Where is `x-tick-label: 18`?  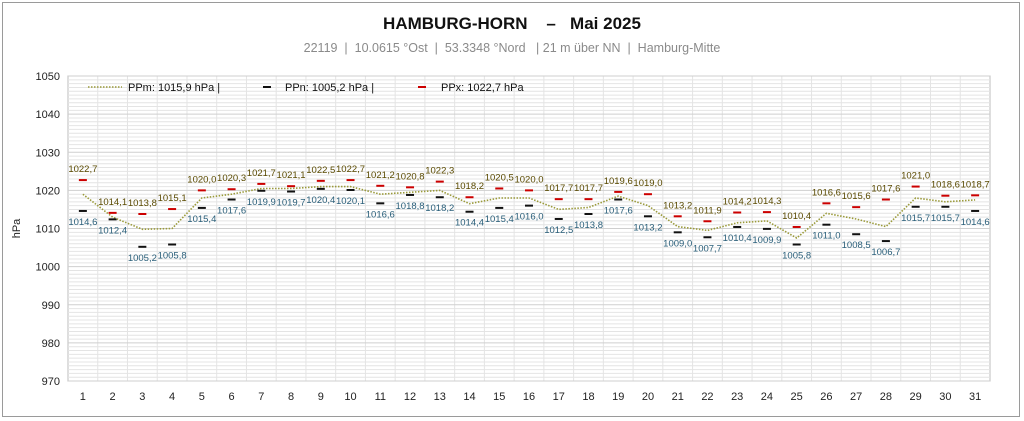
x-tick-label: 18 is located at coordinates (588, 397).